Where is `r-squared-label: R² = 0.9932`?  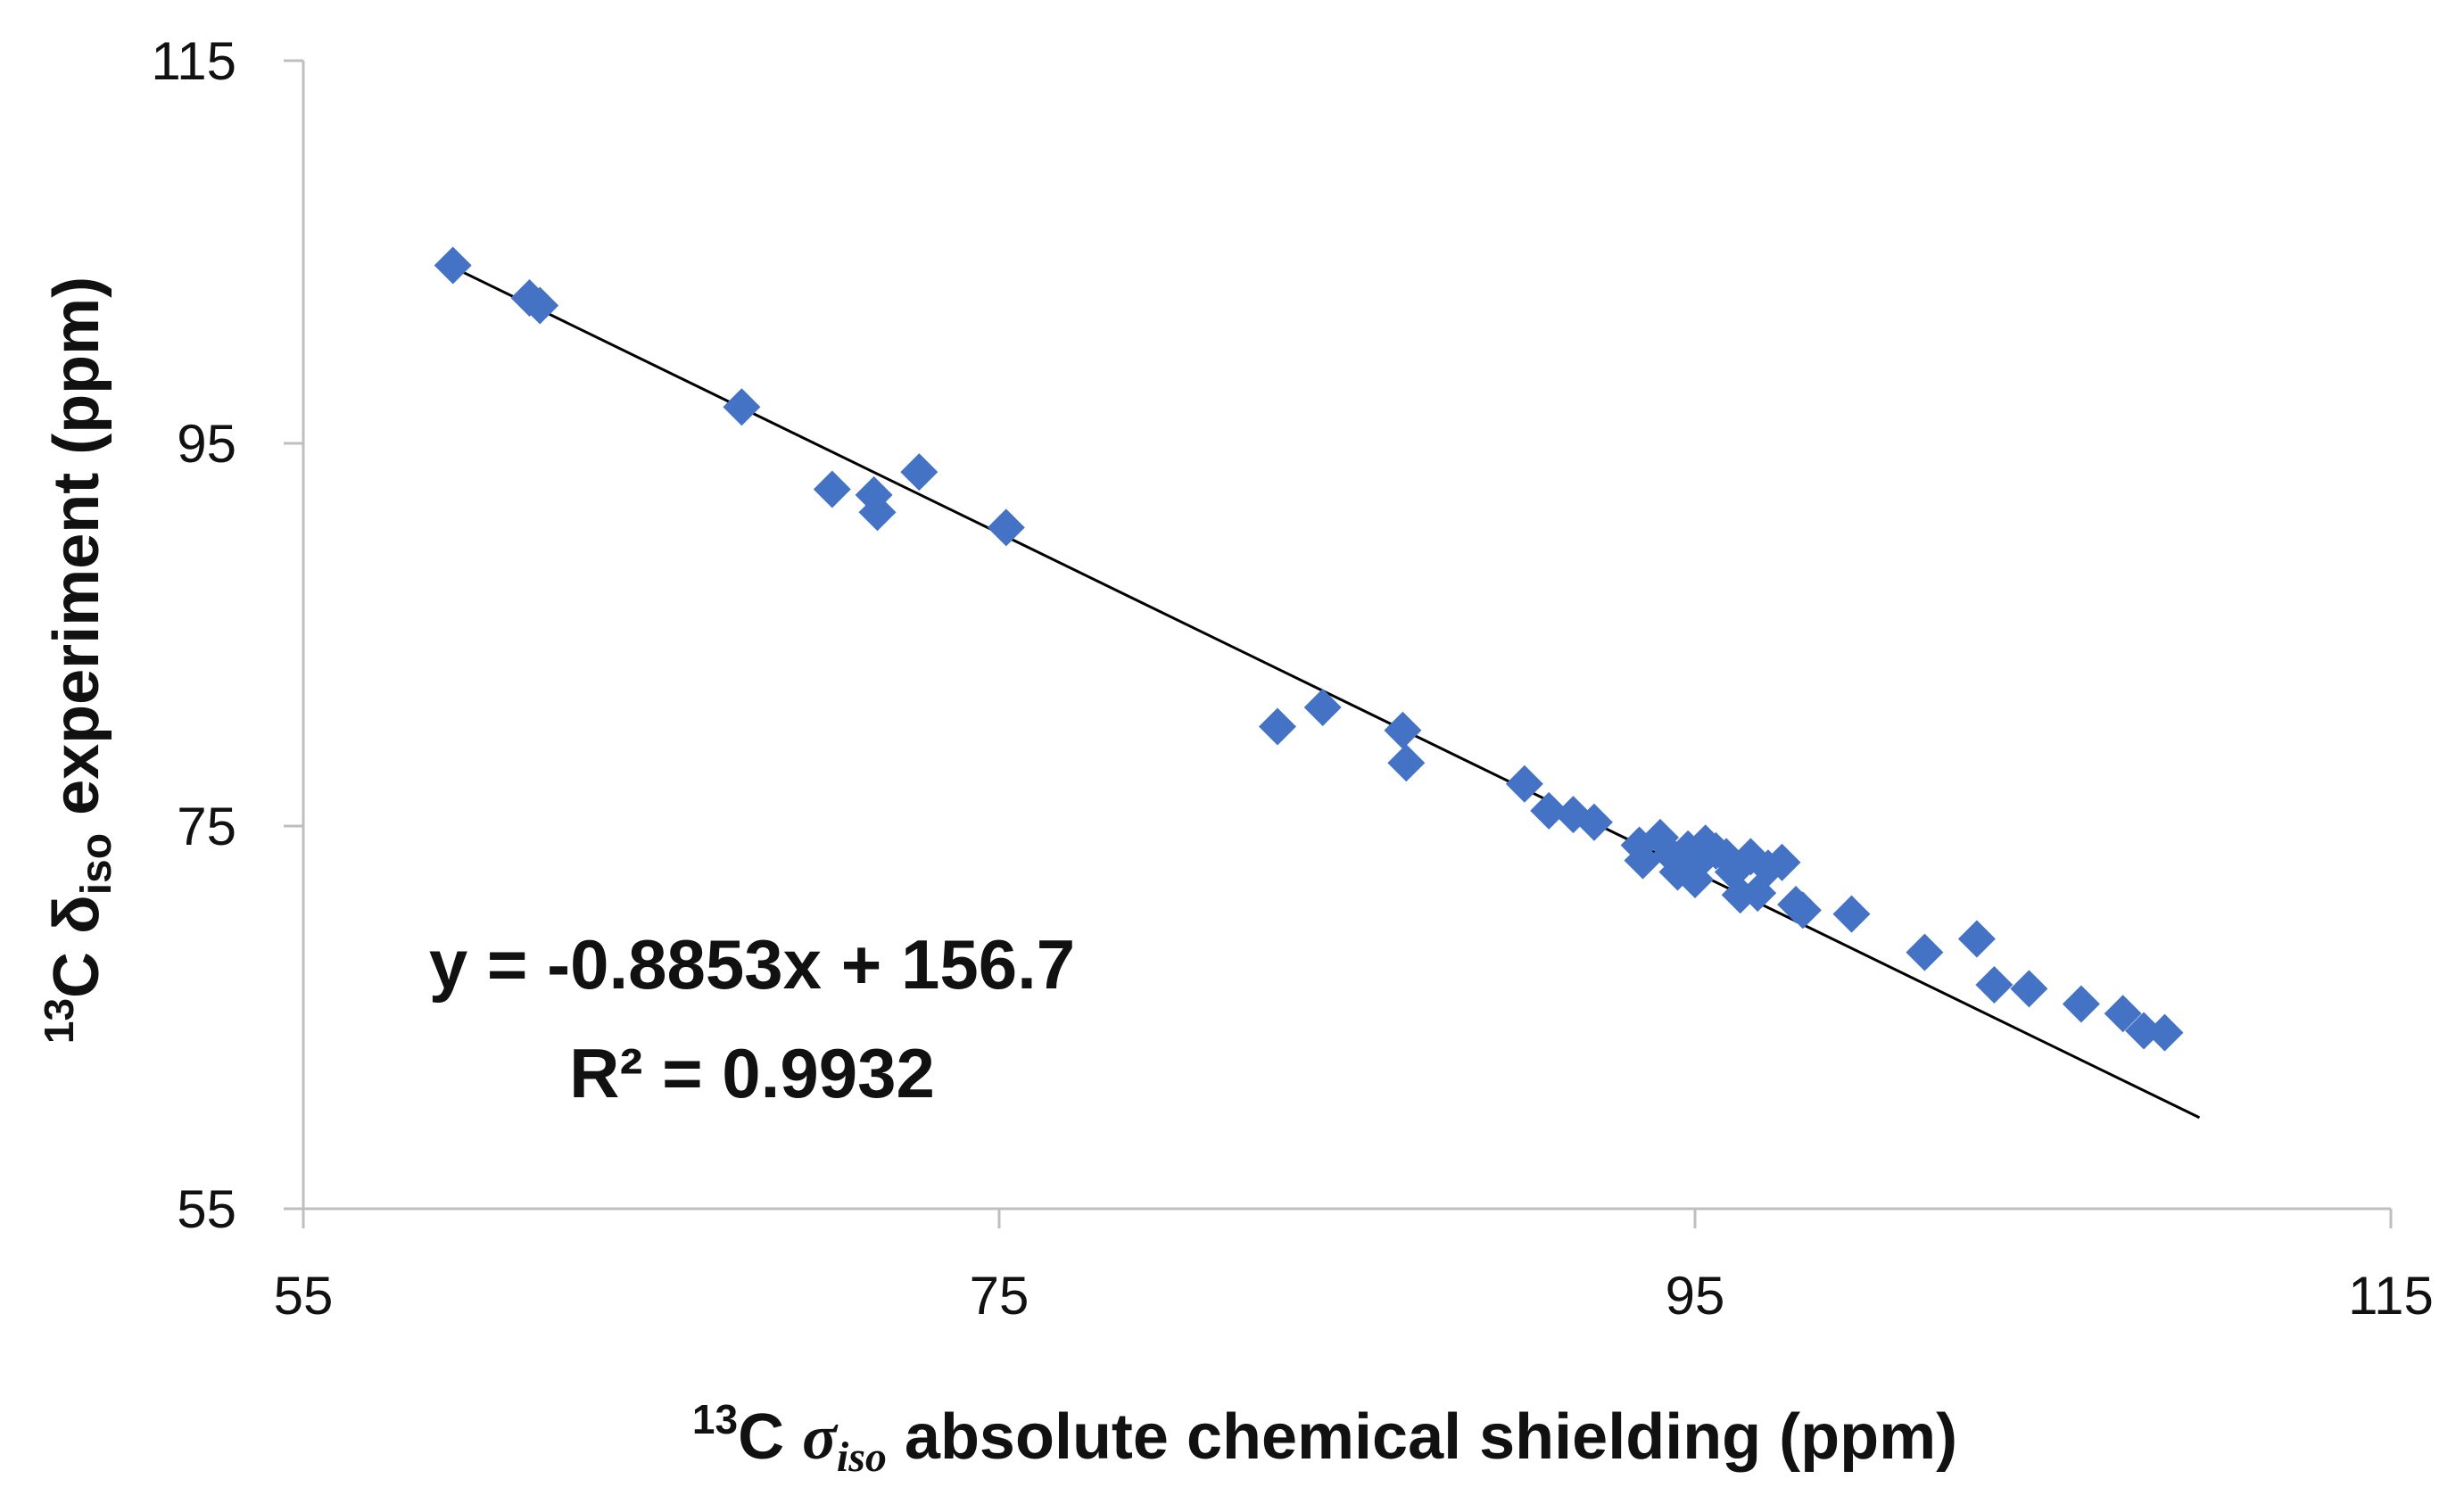
r-squared-label: R² = 0.9932 is located at coordinates (752, 1073).